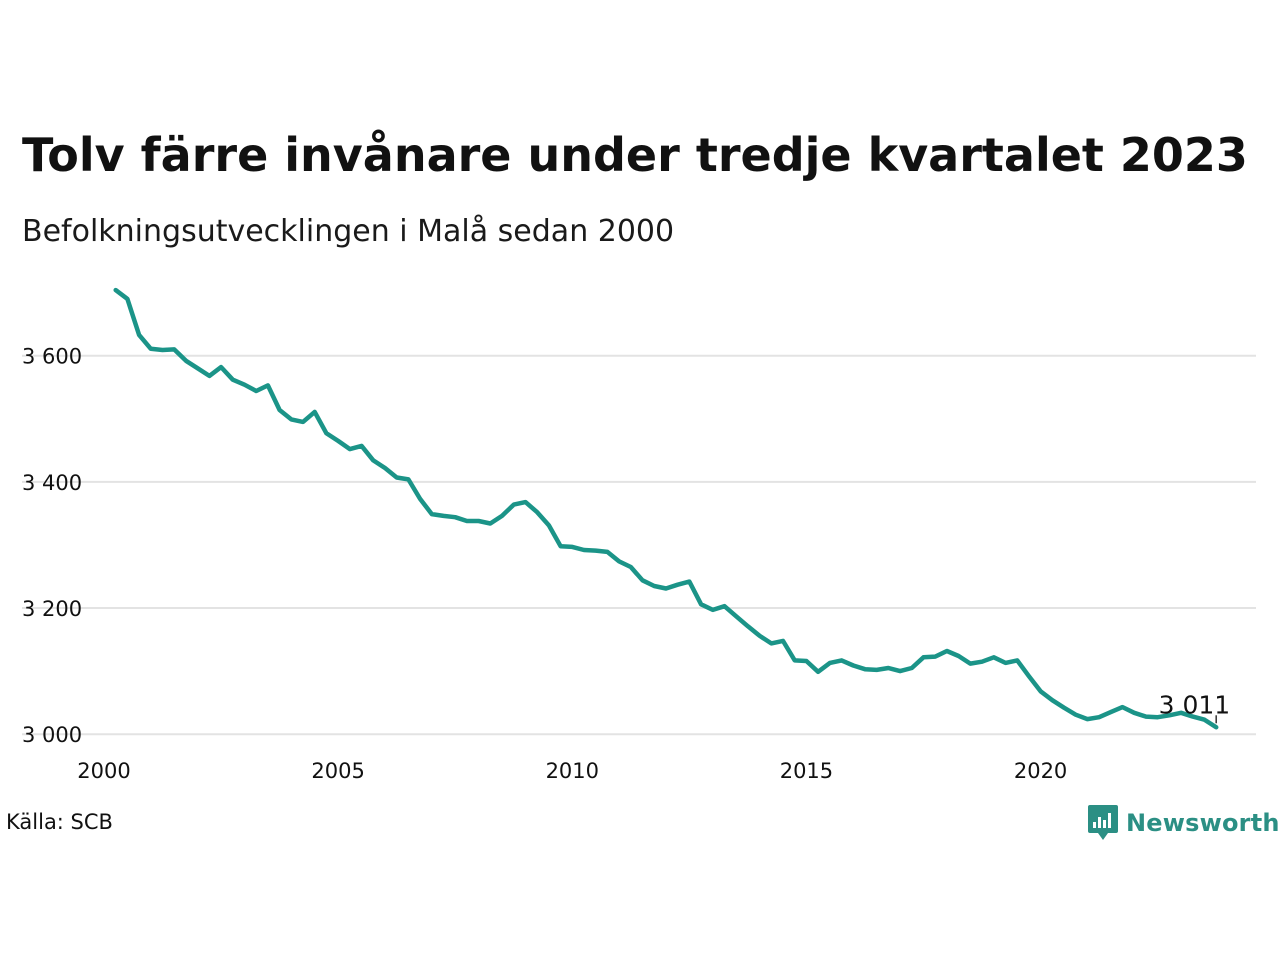 The width and height of the screenshot is (1280, 960). What do you see at coordinates (52, 546) in the screenshot?
I see `y-axis-ticks: 3 000 3 200 3 400 3 600` at bounding box center [52, 546].